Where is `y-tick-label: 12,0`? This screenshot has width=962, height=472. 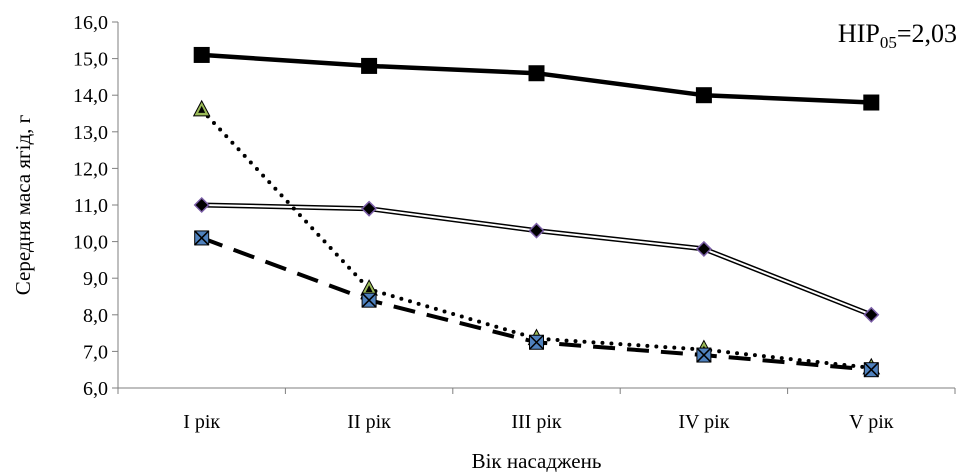 y-tick-label: 12,0 is located at coordinates (90, 169).